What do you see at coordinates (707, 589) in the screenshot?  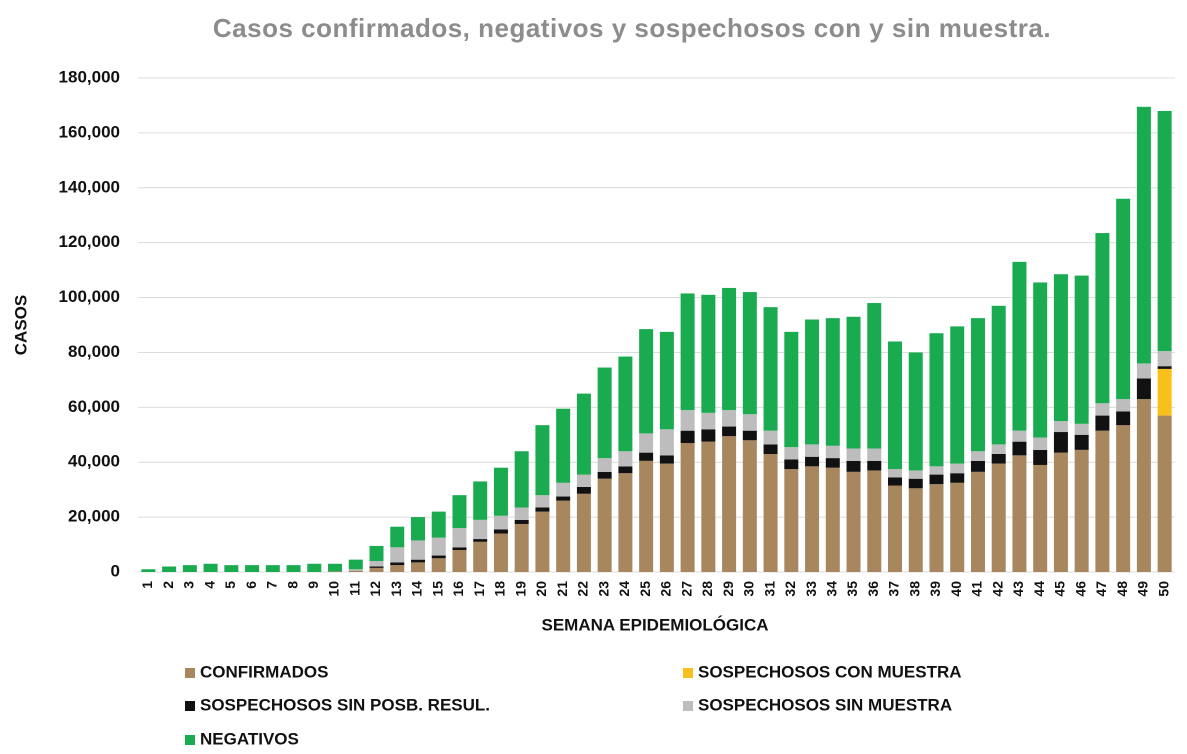 I see `x-tick-label: 28` at bounding box center [707, 589].